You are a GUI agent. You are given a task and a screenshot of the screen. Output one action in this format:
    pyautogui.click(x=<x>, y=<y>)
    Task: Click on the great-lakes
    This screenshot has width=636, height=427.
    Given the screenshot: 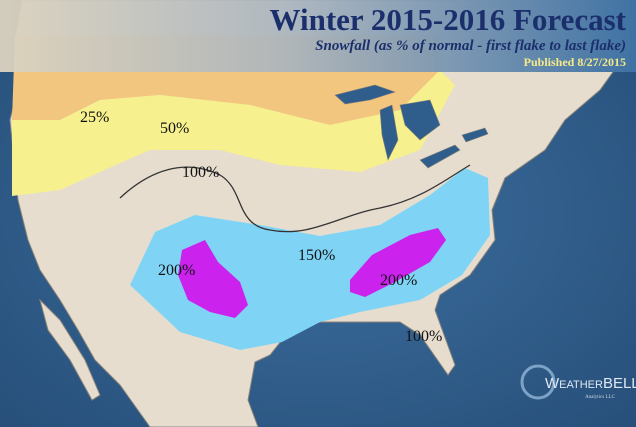 What is the action you would take?
    pyautogui.click(x=411, y=126)
    